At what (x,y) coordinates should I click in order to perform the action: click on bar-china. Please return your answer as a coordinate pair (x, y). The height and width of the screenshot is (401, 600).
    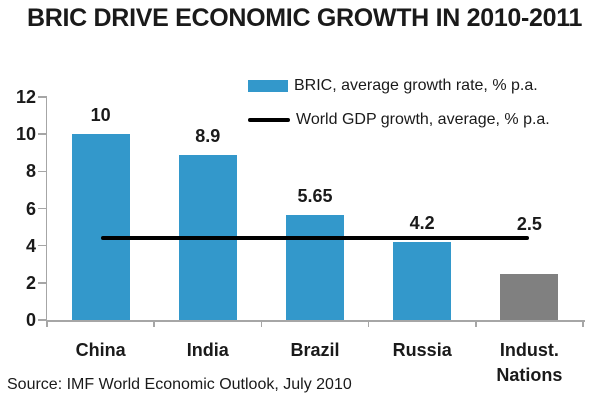
    Looking at the image, I should click on (100, 227).